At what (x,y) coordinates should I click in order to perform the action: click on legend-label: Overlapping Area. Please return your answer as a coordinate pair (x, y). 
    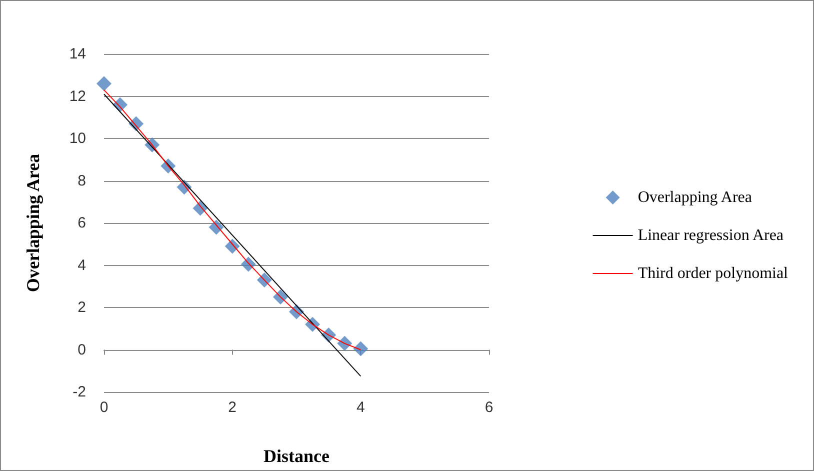
    Looking at the image, I should click on (695, 197).